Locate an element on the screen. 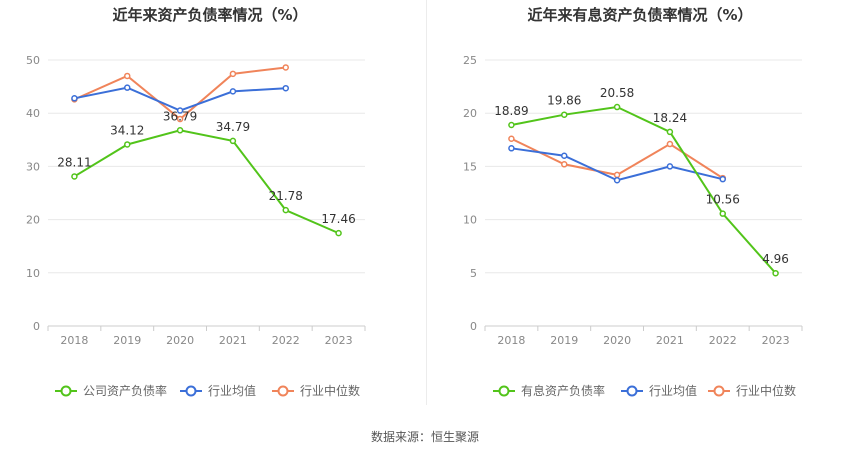  series-line-industry-mean is located at coordinates (180, 99).